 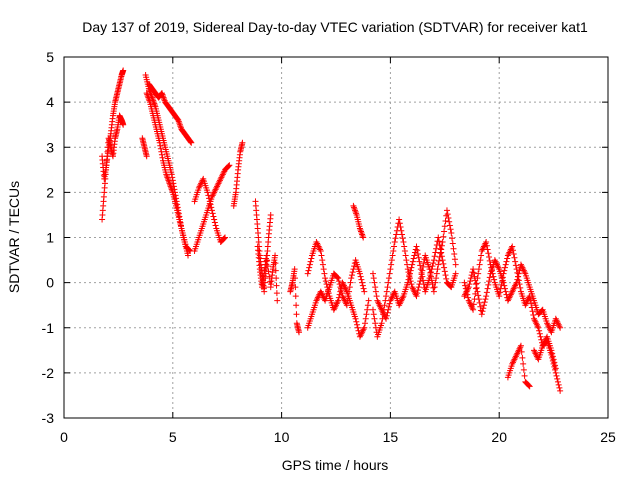 I want to click on x-axis-label: GPS time / hours, so click(x=335, y=465).